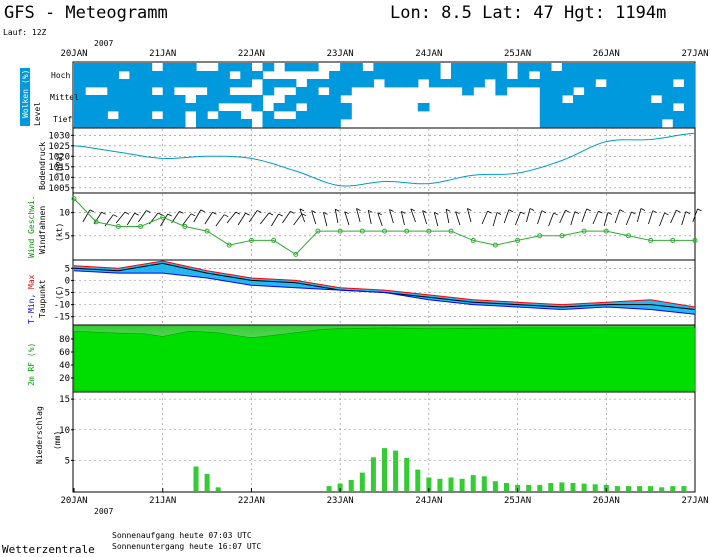 Image resolution: width=710 pixels, height=557 pixels. I want to click on y-tick-label: 40, so click(64, 366).